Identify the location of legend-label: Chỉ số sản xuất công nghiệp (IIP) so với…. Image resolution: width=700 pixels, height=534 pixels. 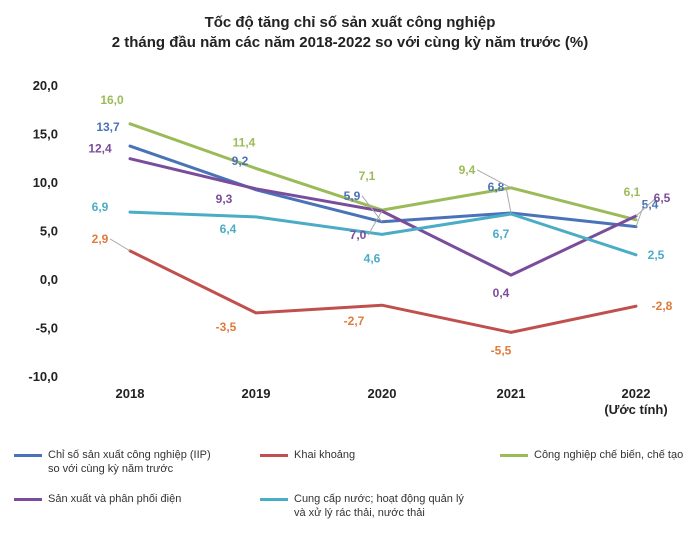
(129, 462).